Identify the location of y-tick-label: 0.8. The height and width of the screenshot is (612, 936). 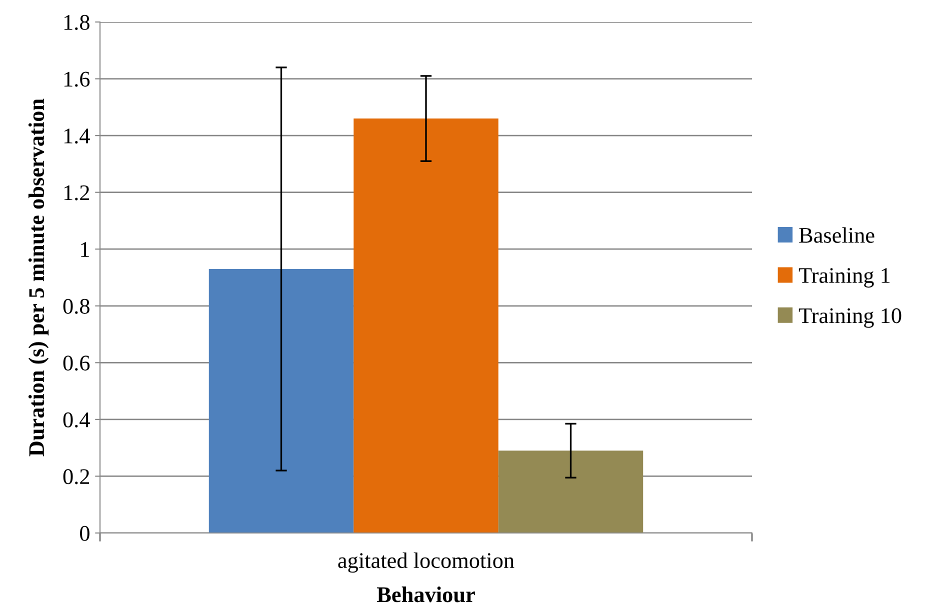
(76, 306).